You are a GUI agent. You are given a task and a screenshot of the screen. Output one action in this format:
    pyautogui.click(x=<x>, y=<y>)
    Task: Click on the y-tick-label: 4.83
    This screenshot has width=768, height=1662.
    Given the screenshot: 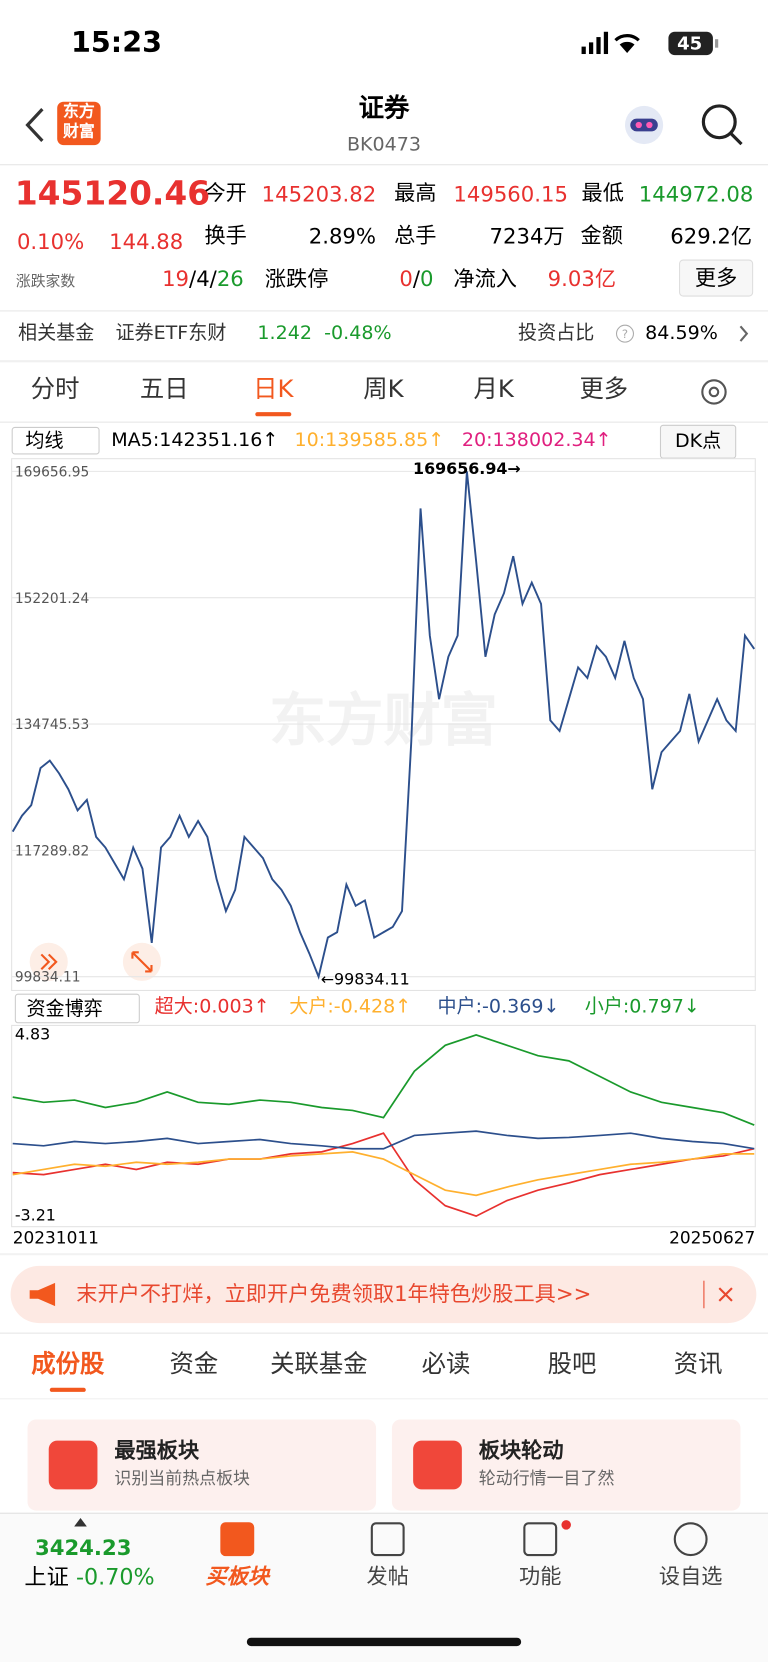 What is the action you would take?
    pyautogui.click(x=32, y=1033)
    